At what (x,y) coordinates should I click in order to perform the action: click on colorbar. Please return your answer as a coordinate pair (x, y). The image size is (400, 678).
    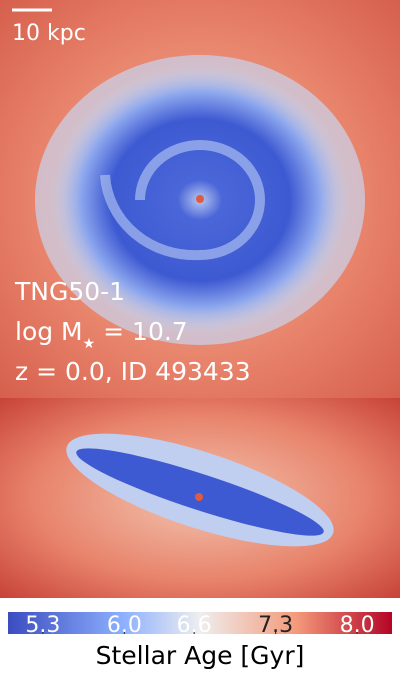
    Looking at the image, I should click on (200, 623).